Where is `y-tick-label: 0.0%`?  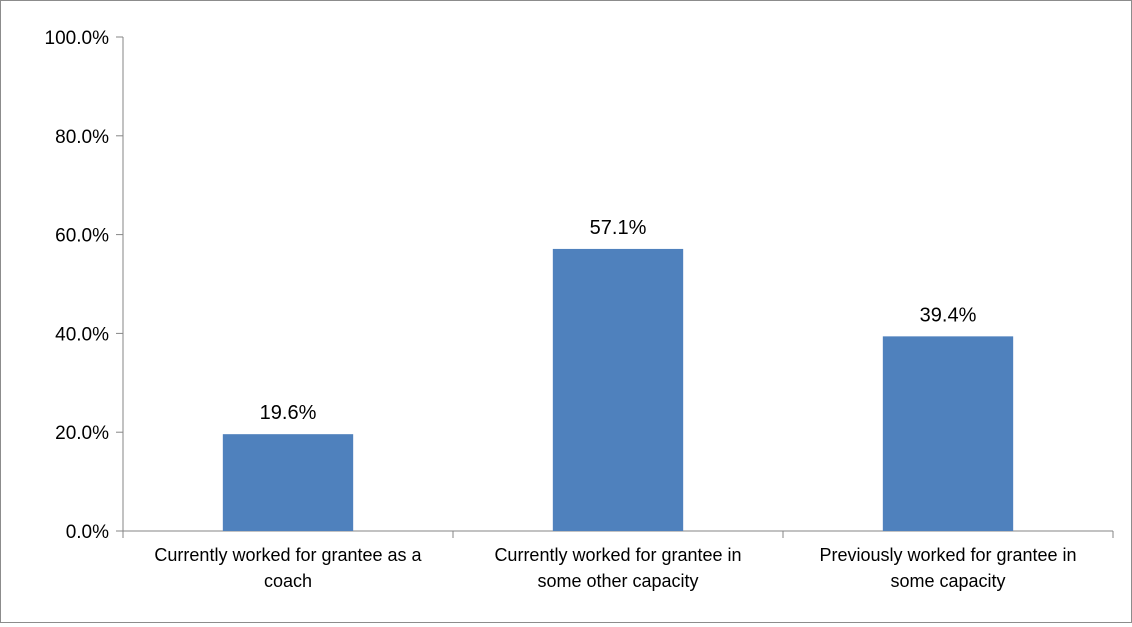 y-tick-label: 0.0% is located at coordinates (87, 532).